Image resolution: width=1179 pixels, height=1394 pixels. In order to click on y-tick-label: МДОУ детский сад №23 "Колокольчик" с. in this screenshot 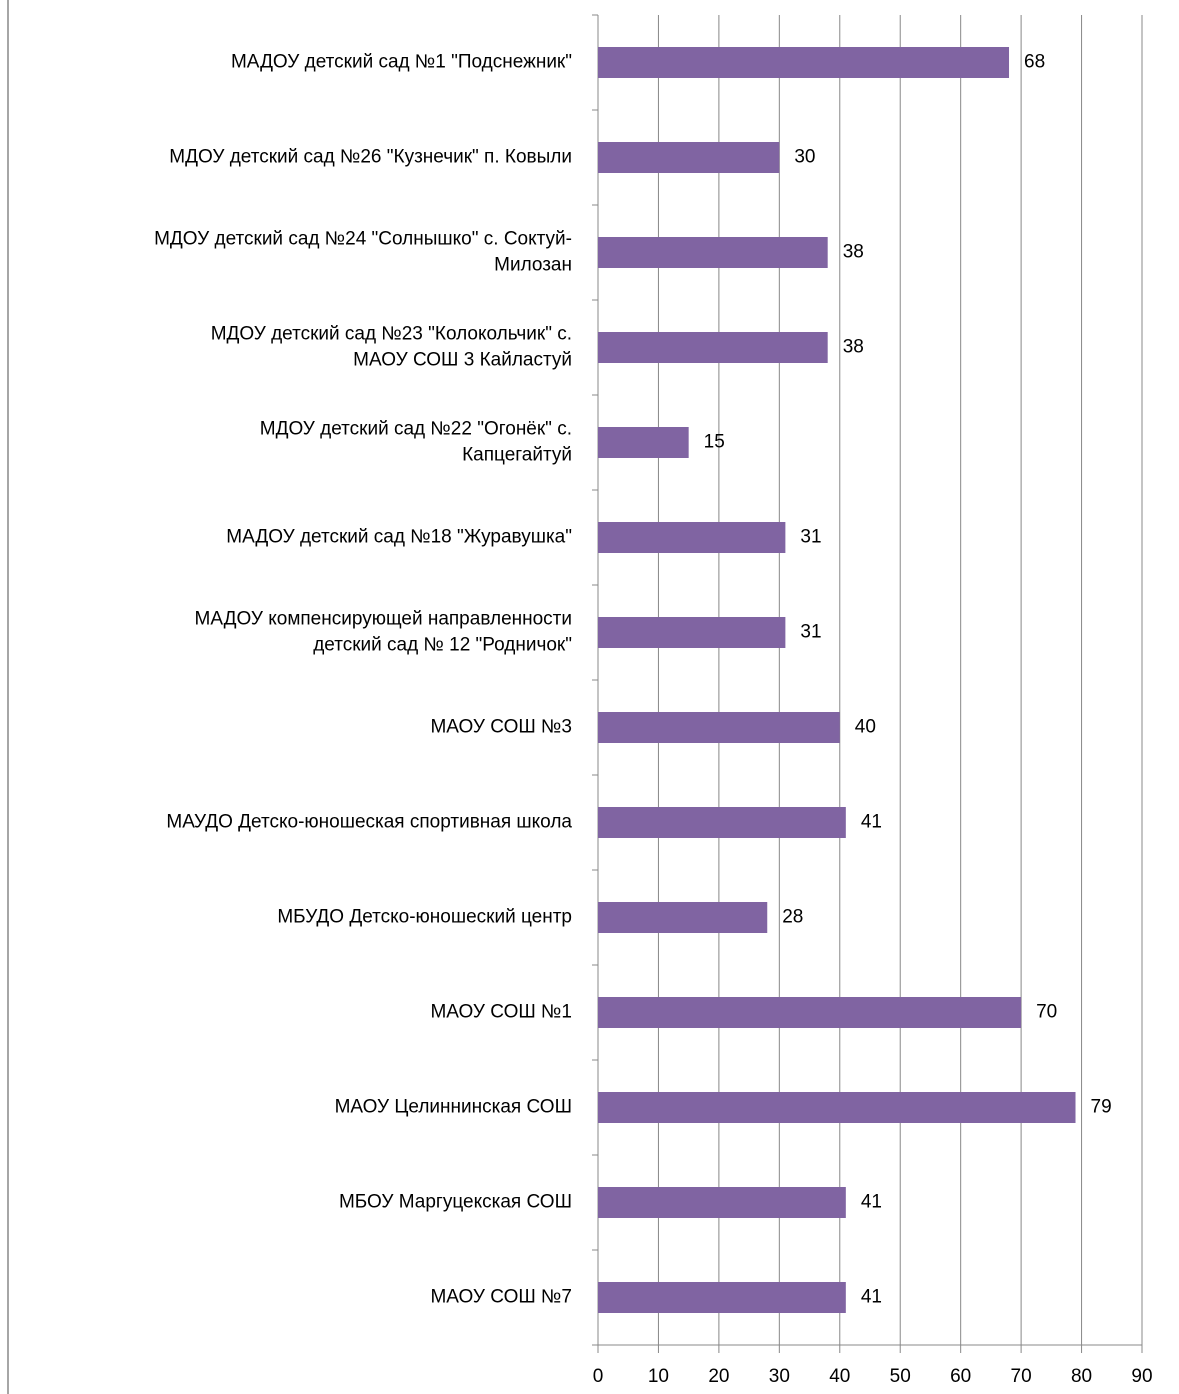, I will do `click(391, 334)`.